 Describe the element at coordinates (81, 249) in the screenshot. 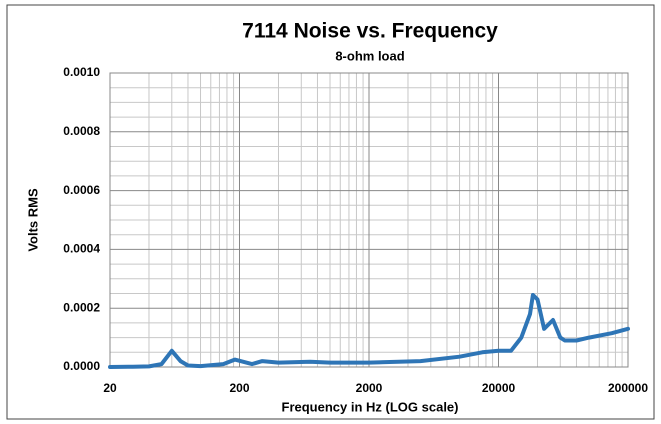

I see `y-tick-label: 0.0004` at that location.